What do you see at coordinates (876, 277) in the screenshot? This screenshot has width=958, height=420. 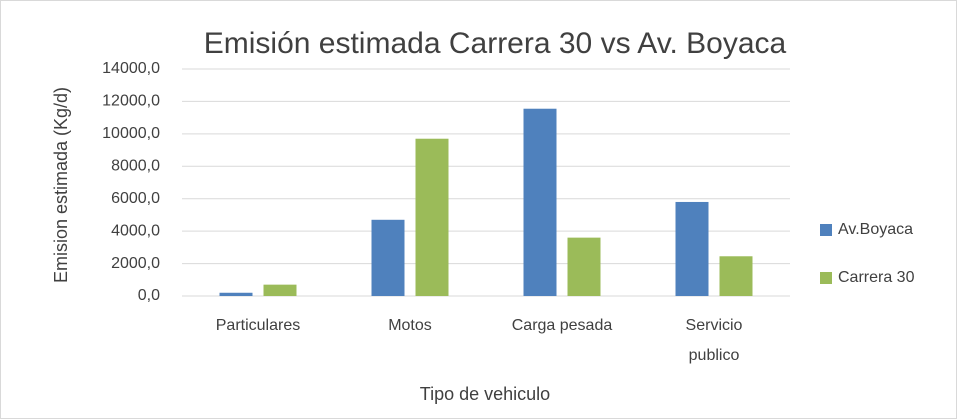 I see `legend-label: Carrera 30` at bounding box center [876, 277].